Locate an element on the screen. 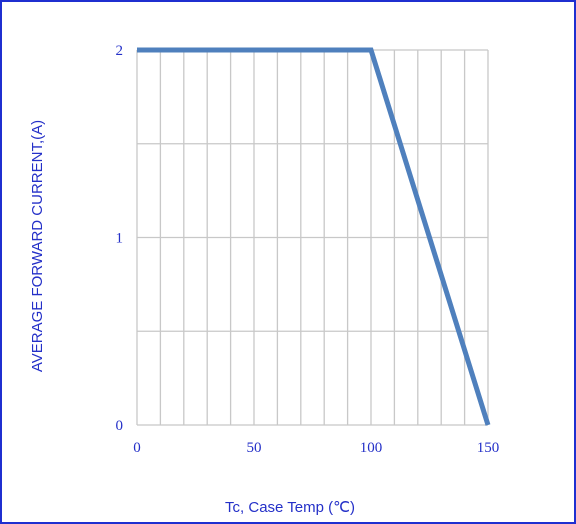  x-tick-label: 150 is located at coordinates (488, 448).